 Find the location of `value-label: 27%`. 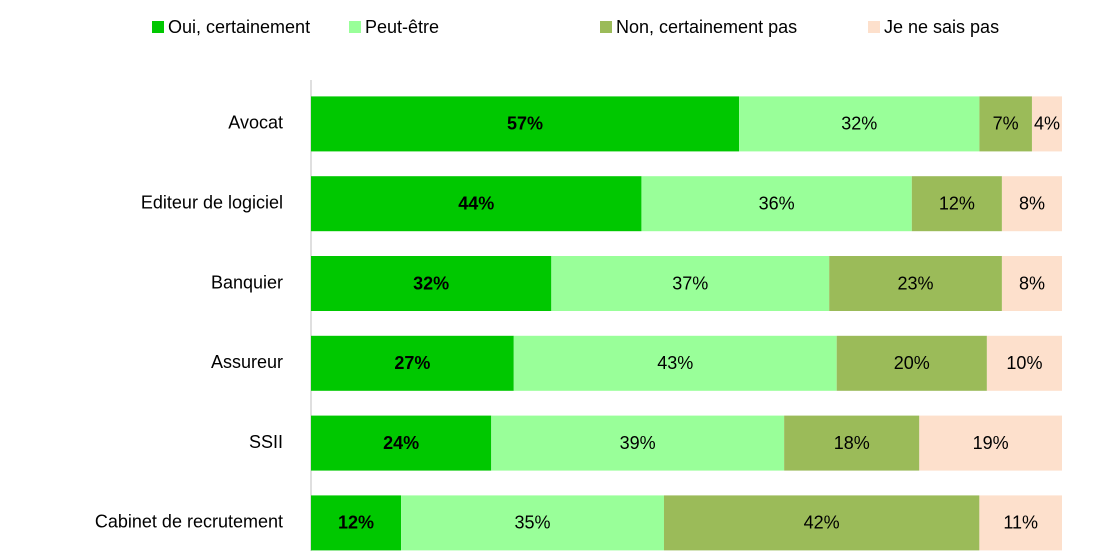

value-label: 27% is located at coordinates (412, 363).